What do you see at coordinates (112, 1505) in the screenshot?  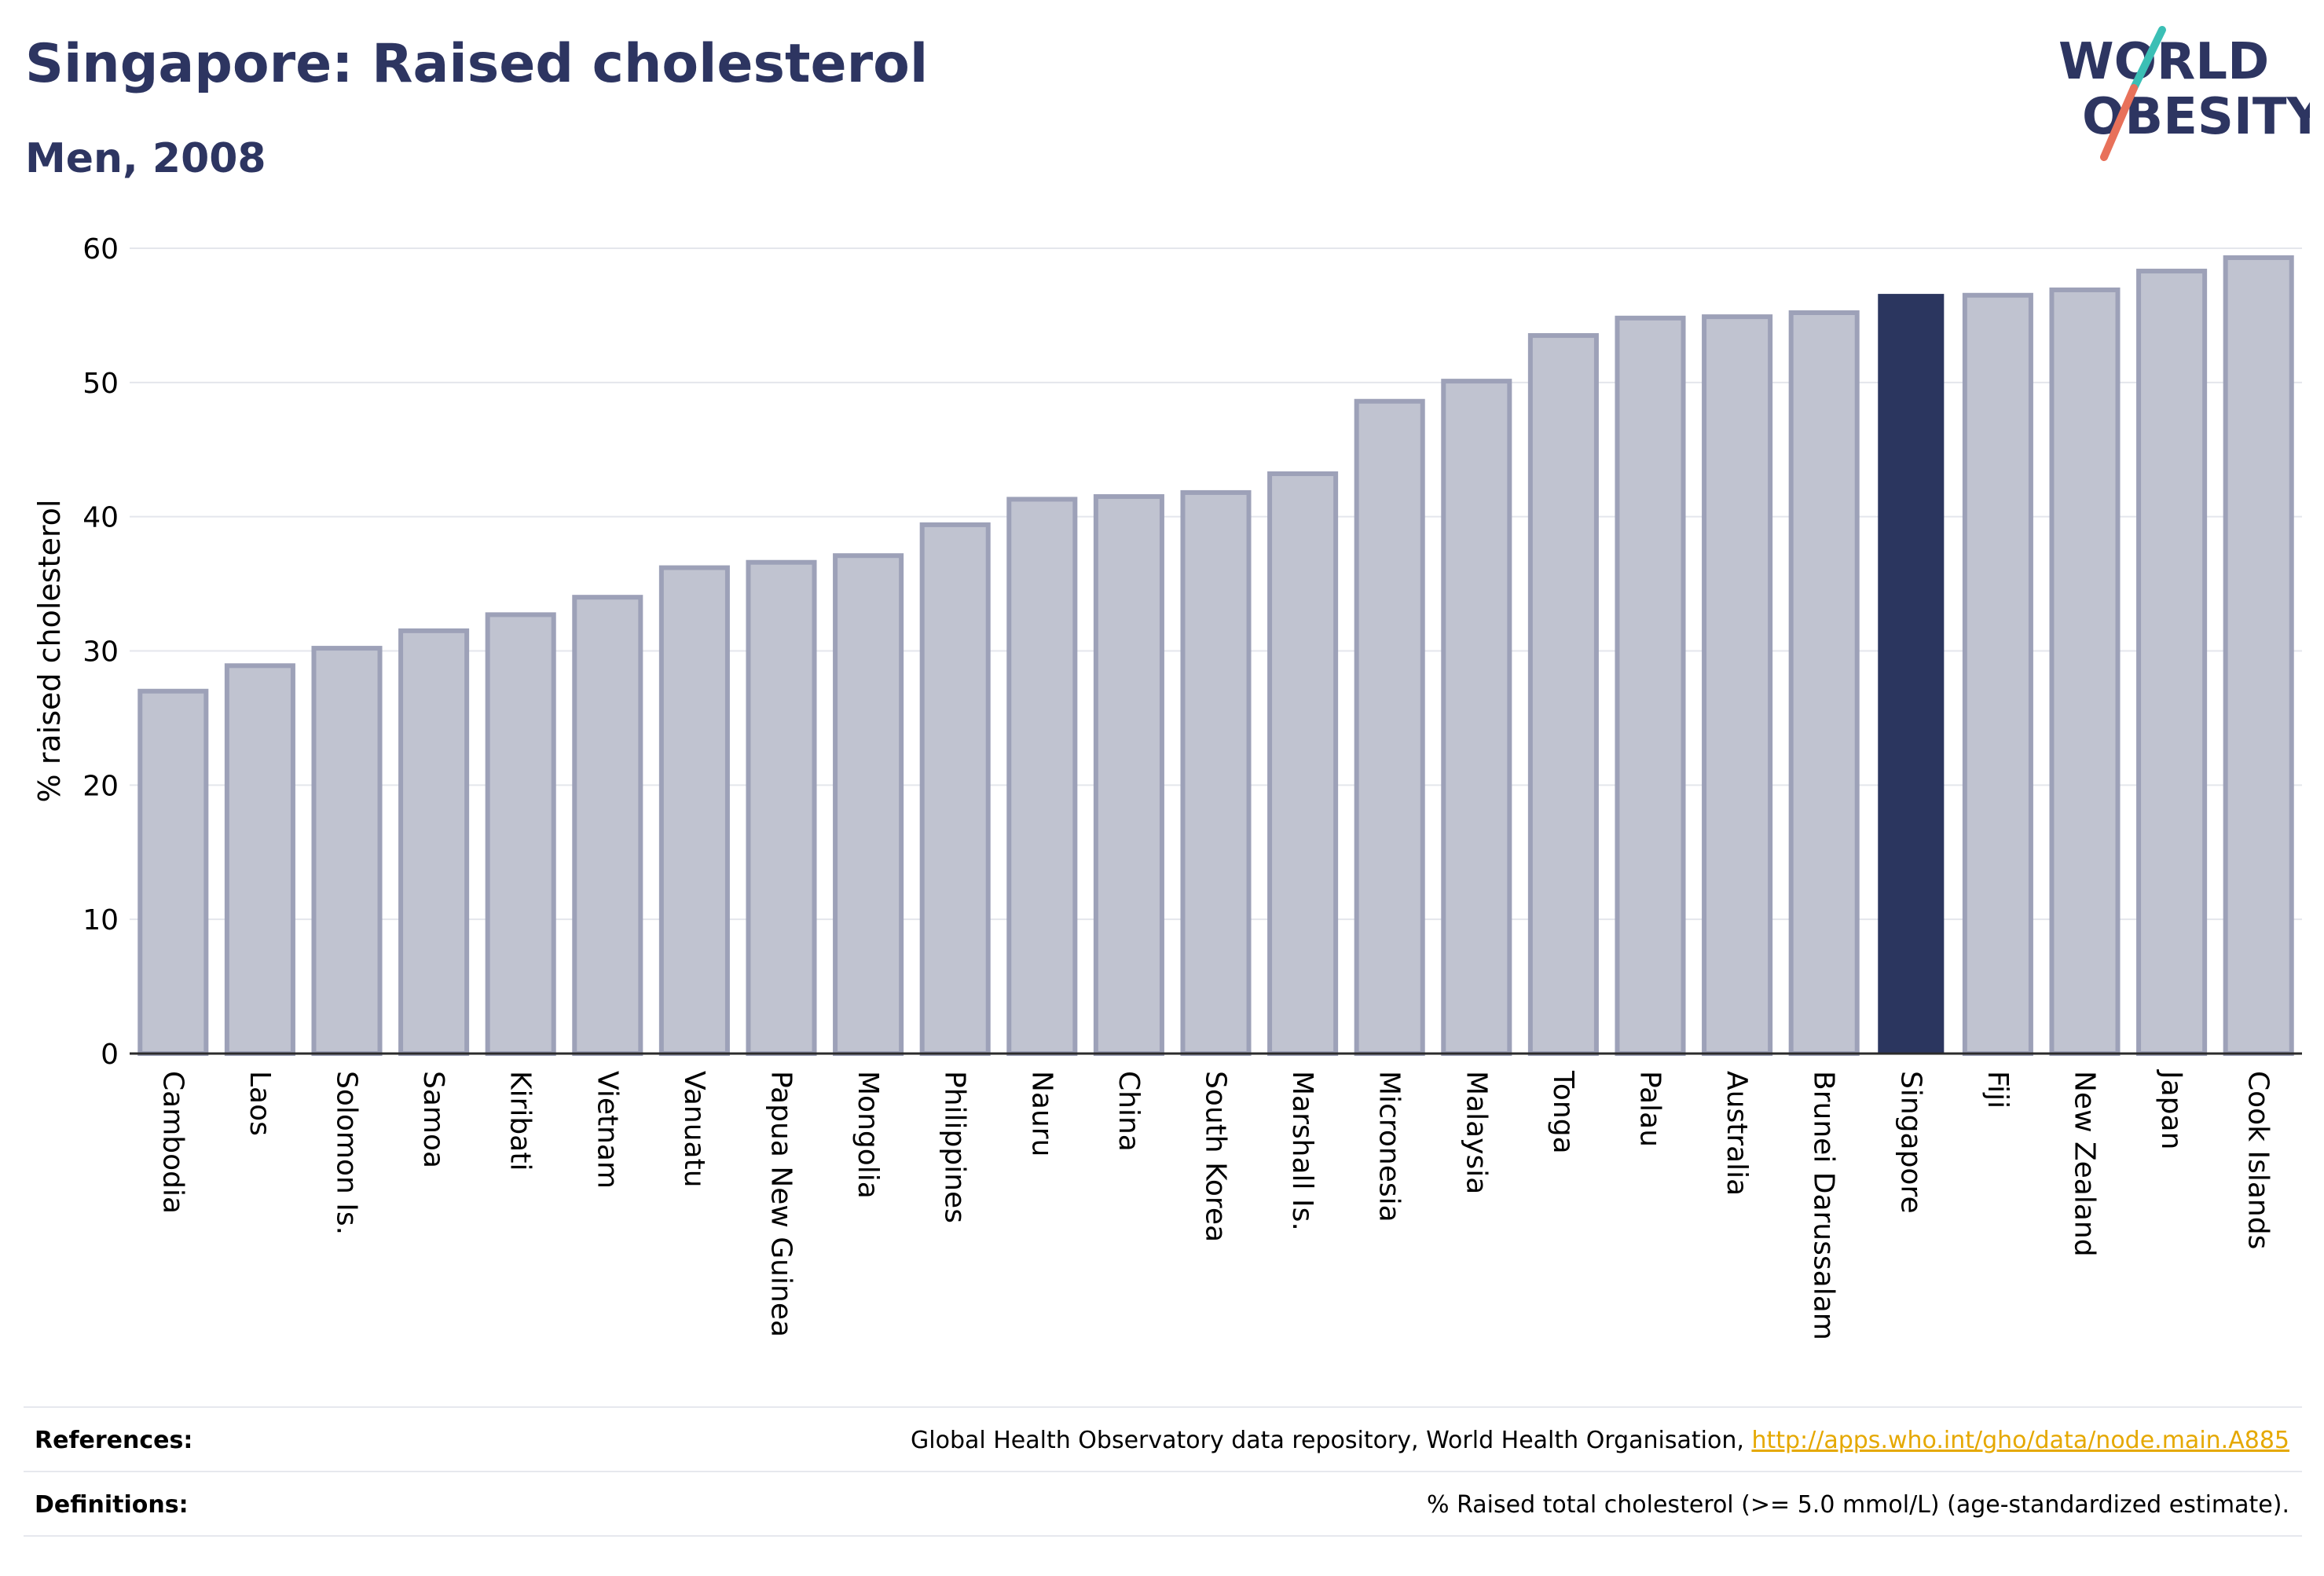 I see `definitions-label: Definitions:` at bounding box center [112, 1505].